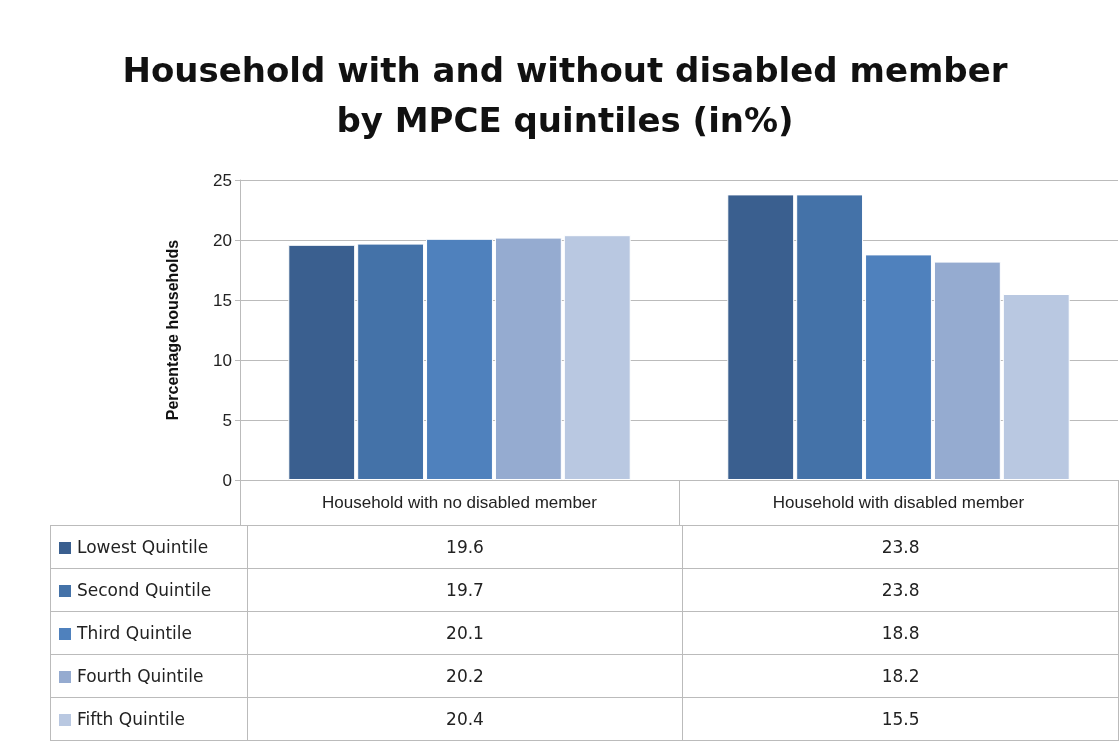  What do you see at coordinates (222, 180) in the screenshot?
I see `y-tick-label: 25` at bounding box center [222, 180].